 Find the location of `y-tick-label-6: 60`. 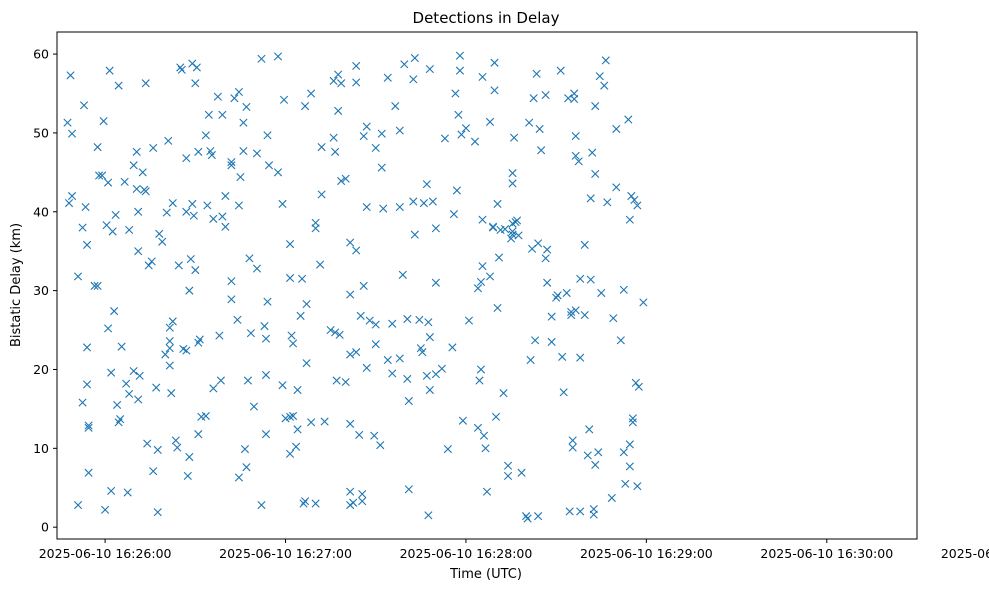

y-tick-label-6: 60 is located at coordinates (41, 54).